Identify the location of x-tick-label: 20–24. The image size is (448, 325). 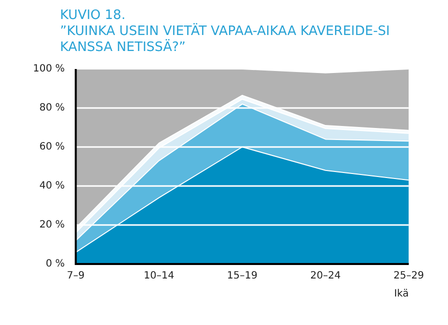
(325, 276).